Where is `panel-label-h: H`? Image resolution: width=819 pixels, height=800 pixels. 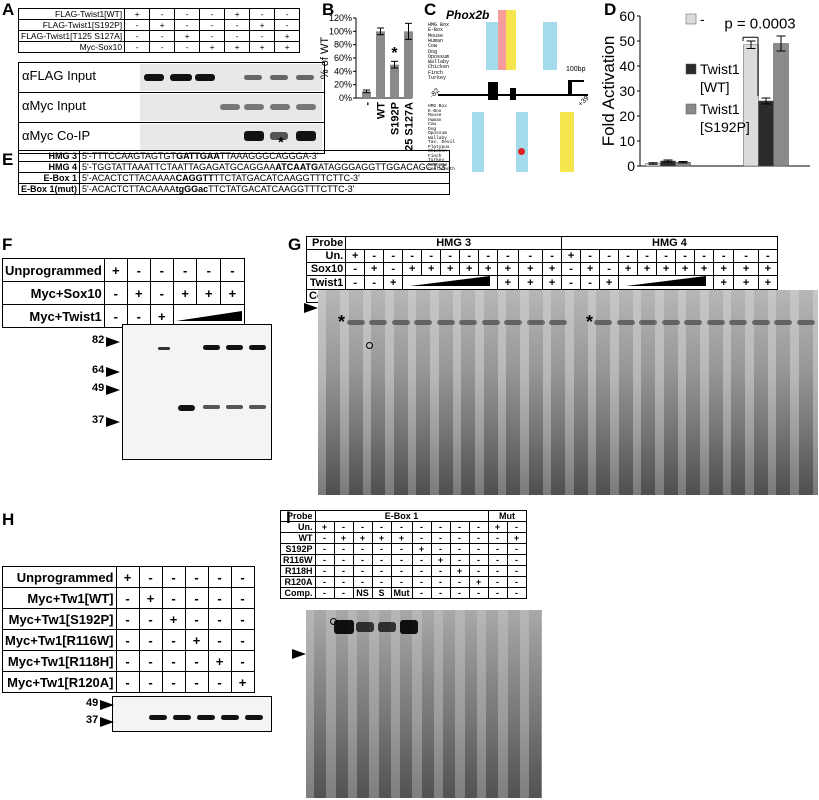 panel-label-h: H is located at coordinates (8, 519).